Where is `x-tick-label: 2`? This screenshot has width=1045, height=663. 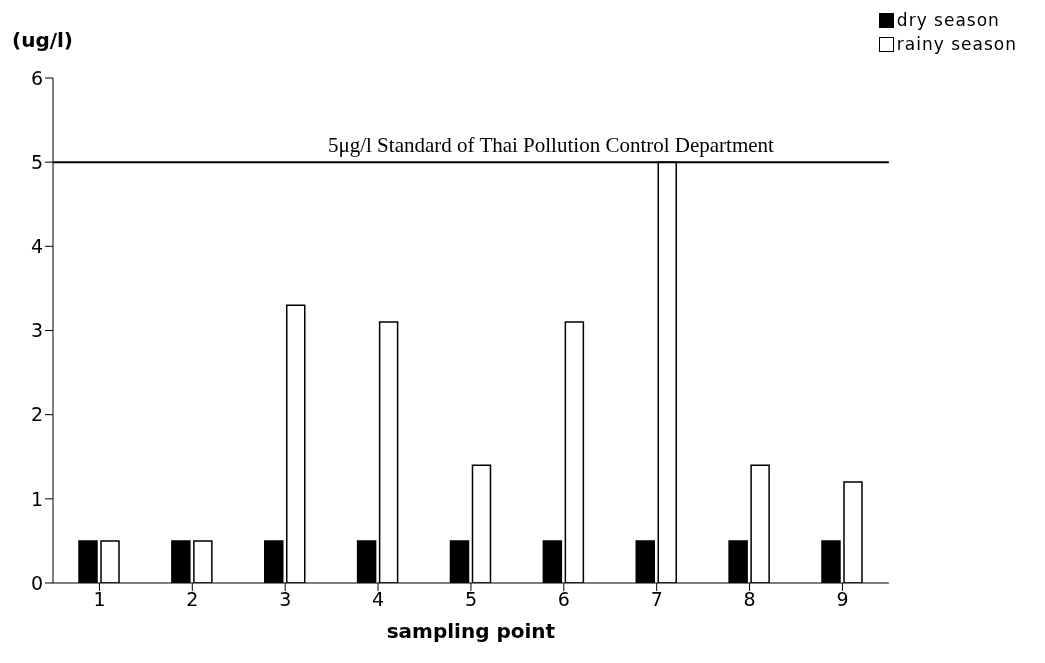 x-tick-label: 2 is located at coordinates (192, 599).